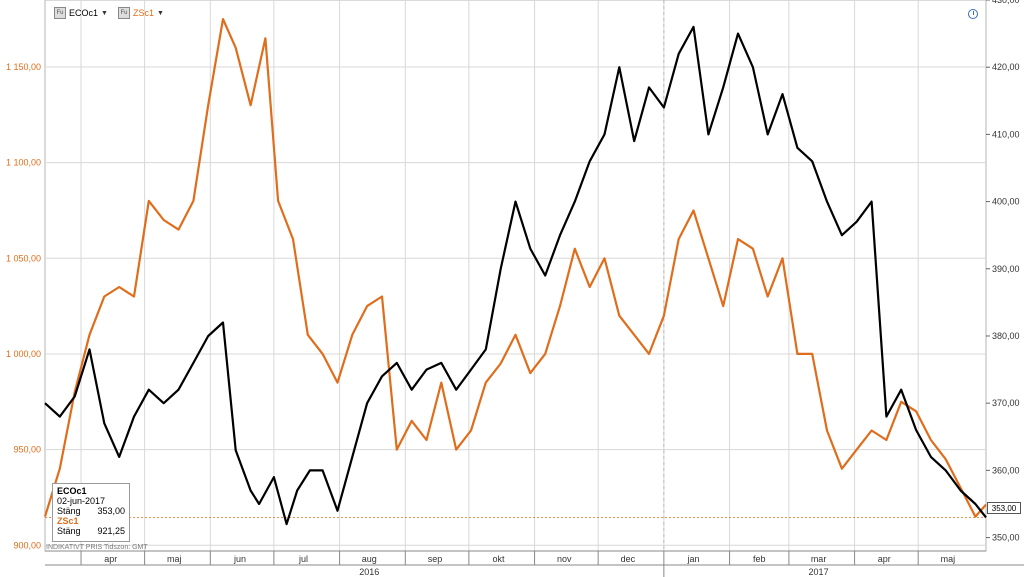  I want to click on year-label: 2016, so click(369, 572).